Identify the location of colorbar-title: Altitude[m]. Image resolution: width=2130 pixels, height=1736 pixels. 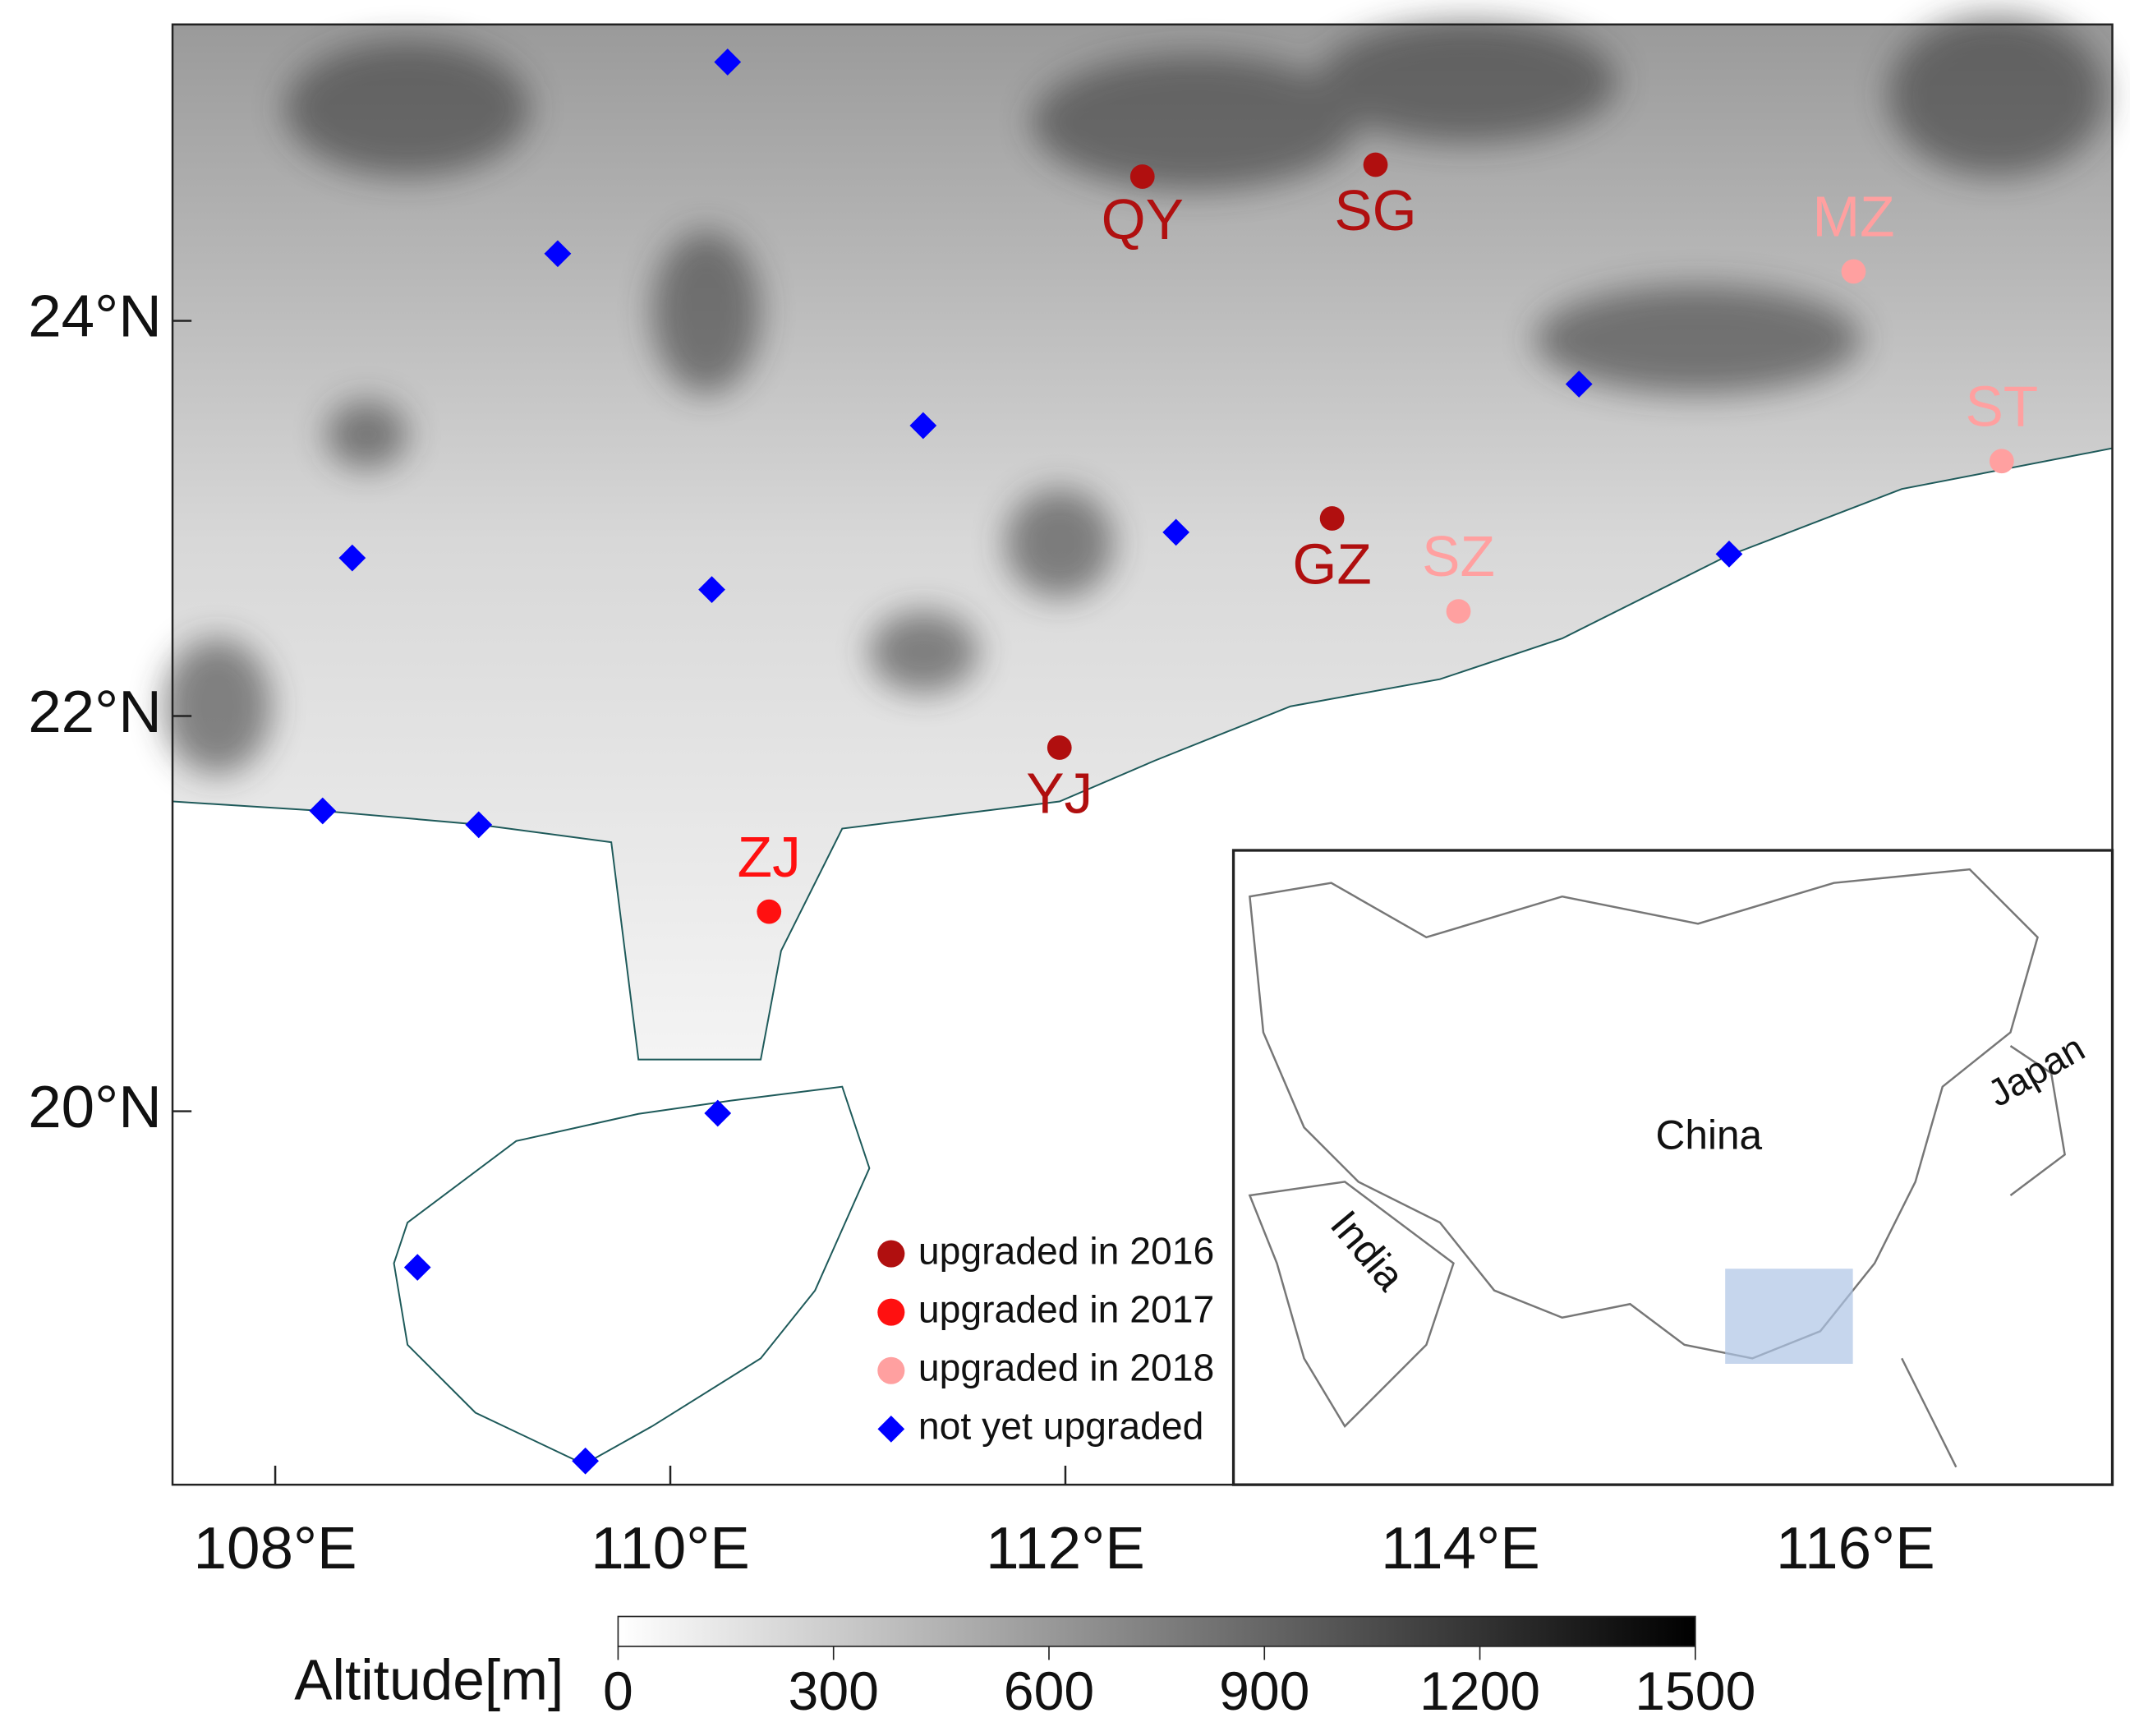
(429, 1680).